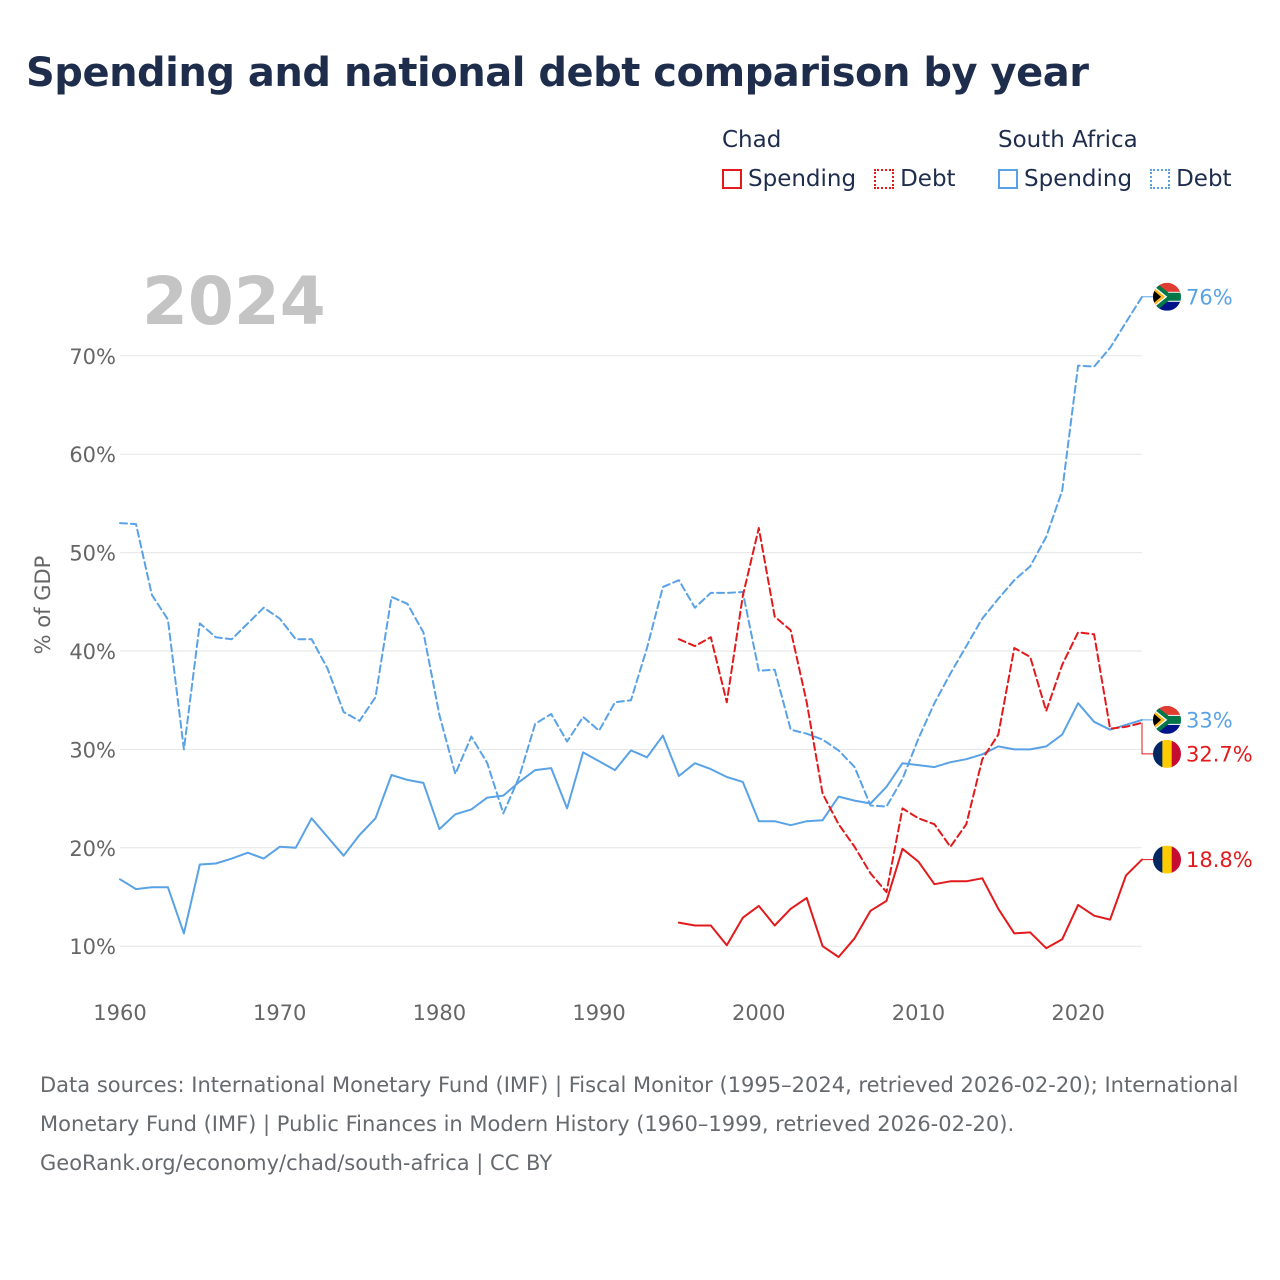 The width and height of the screenshot is (1280, 1280). What do you see at coordinates (1008, 179) in the screenshot?
I see `legend-south-africa-spending-swatch` at bounding box center [1008, 179].